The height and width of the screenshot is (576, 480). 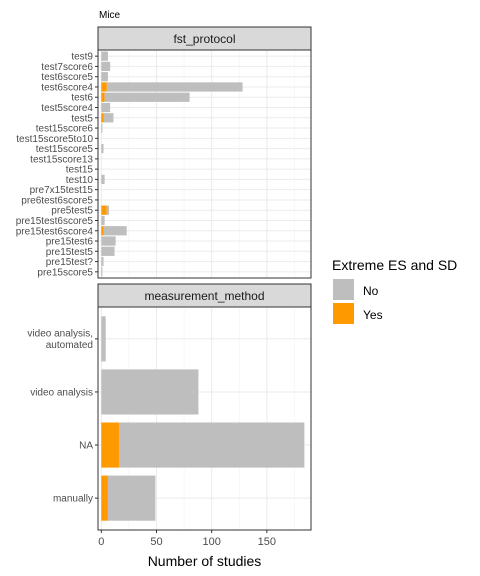 What do you see at coordinates (103, 179) in the screenshot?
I see `bar-no-test10` at bounding box center [103, 179].